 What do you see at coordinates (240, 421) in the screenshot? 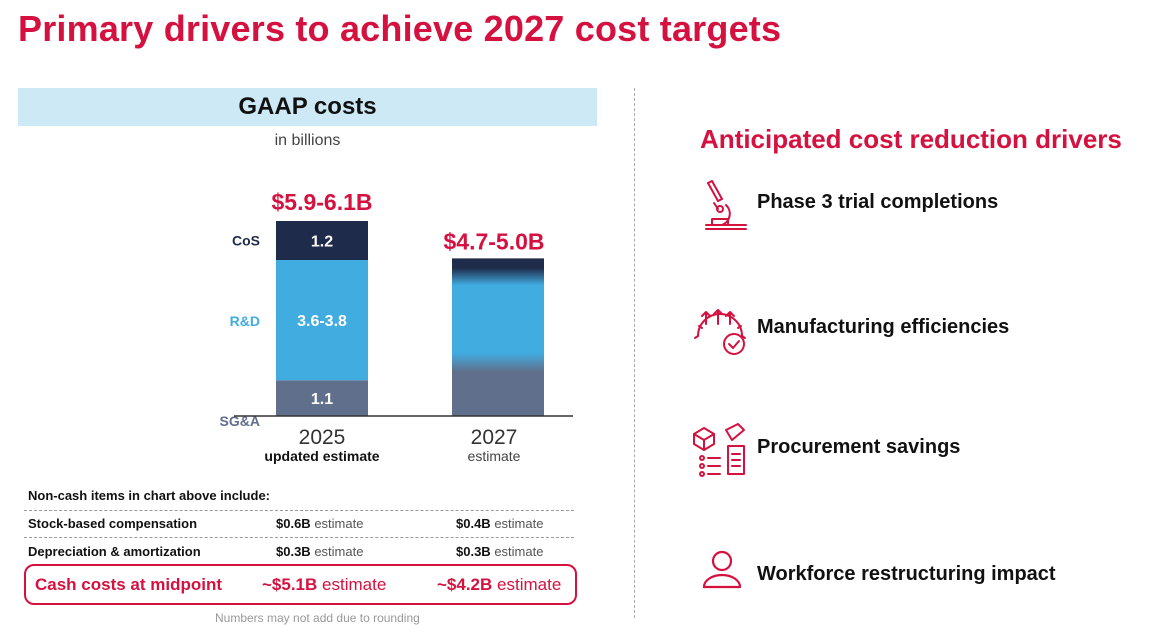
I see `series-label-sga: SG&A` at bounding box center [240, 421].